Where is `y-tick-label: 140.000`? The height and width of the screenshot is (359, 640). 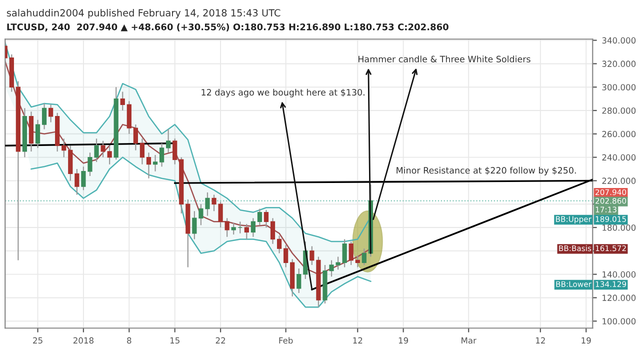
y-tick-label: 140.000 is located at coordinates (619, 274).